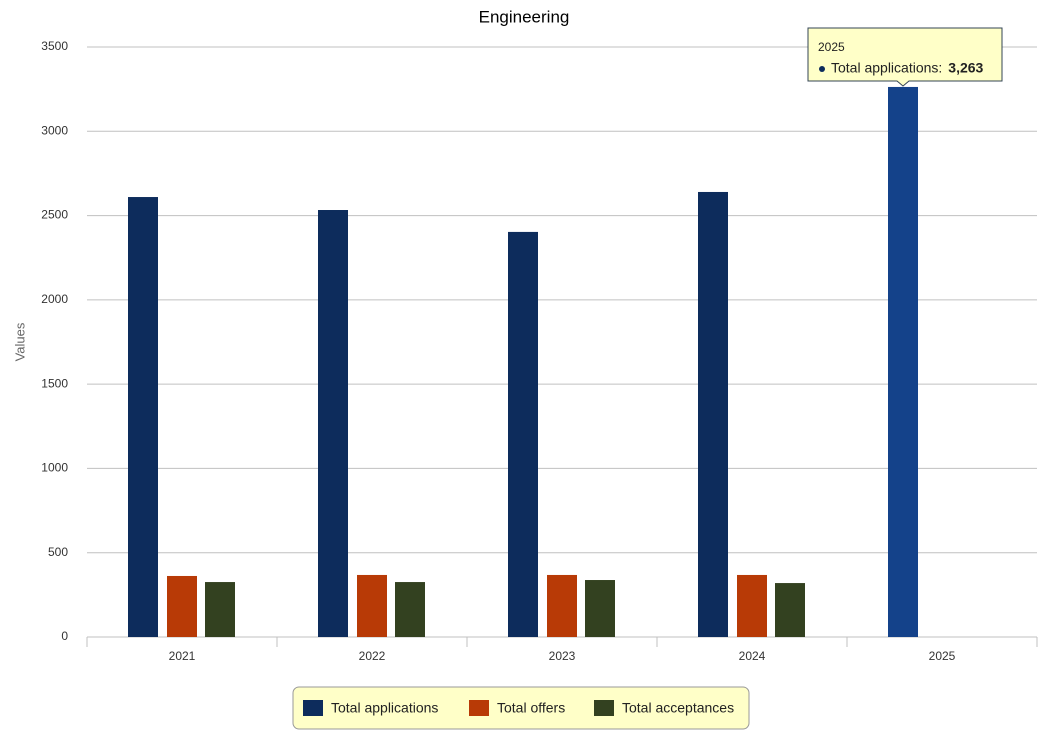  Describe the element at coordinates (19, 341) in the screenshot. I see `y-axis-label: Values` at that location.